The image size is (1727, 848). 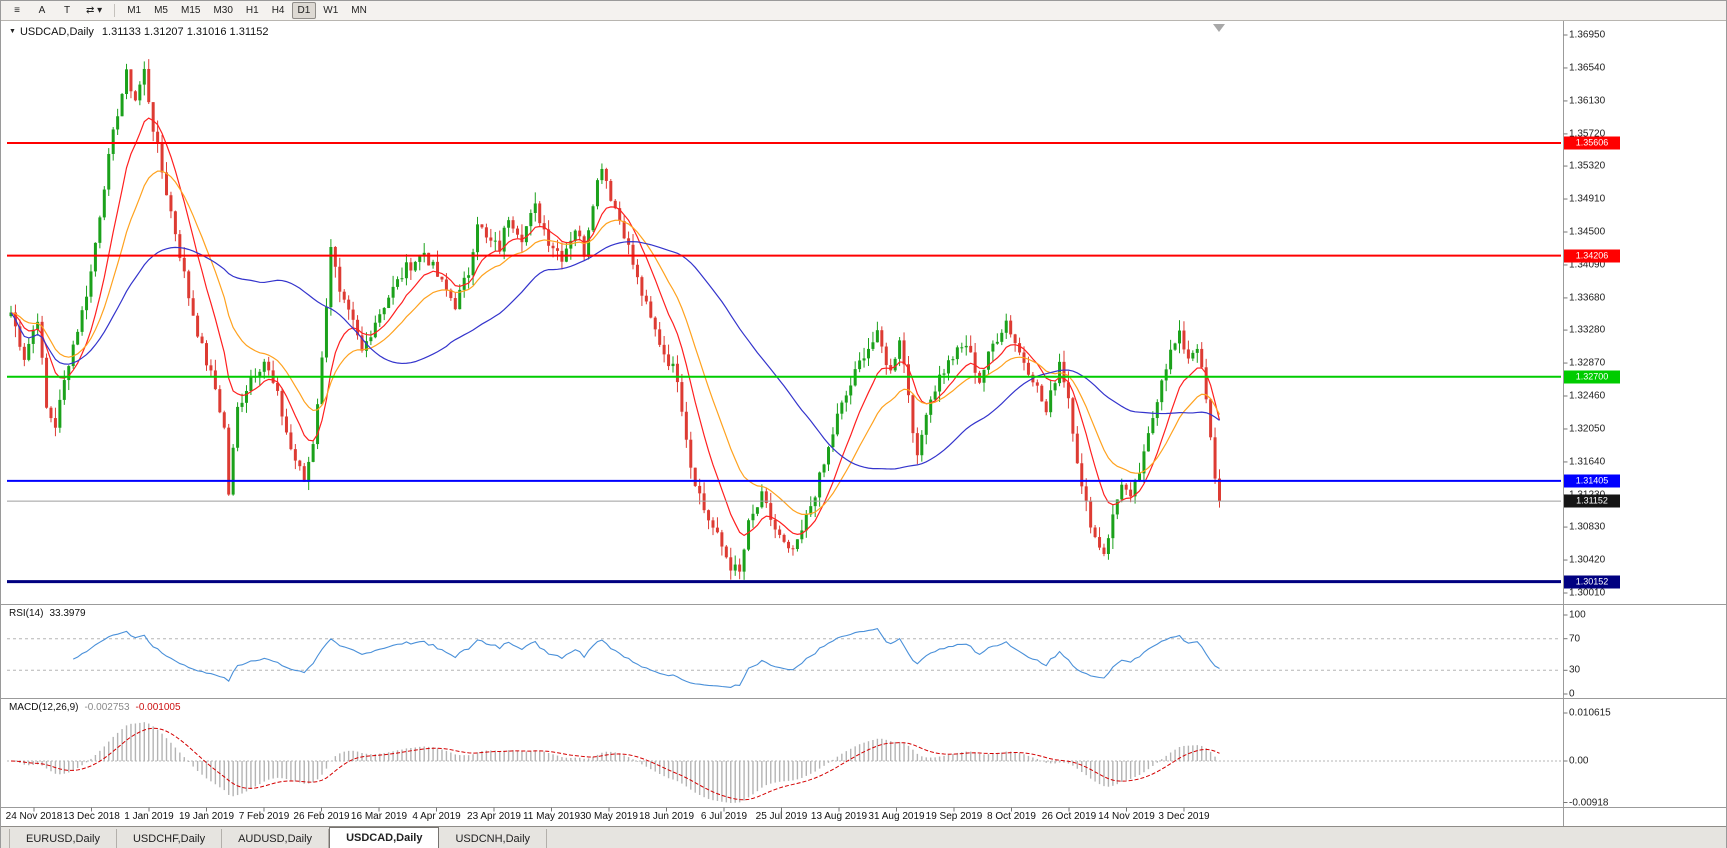 What do you see at coordinates (185, 32) in the screenshot?
I see `ohlc-values: 1.31133 1.31207 1.31016 1.31152` at bounding box center [185, 32].